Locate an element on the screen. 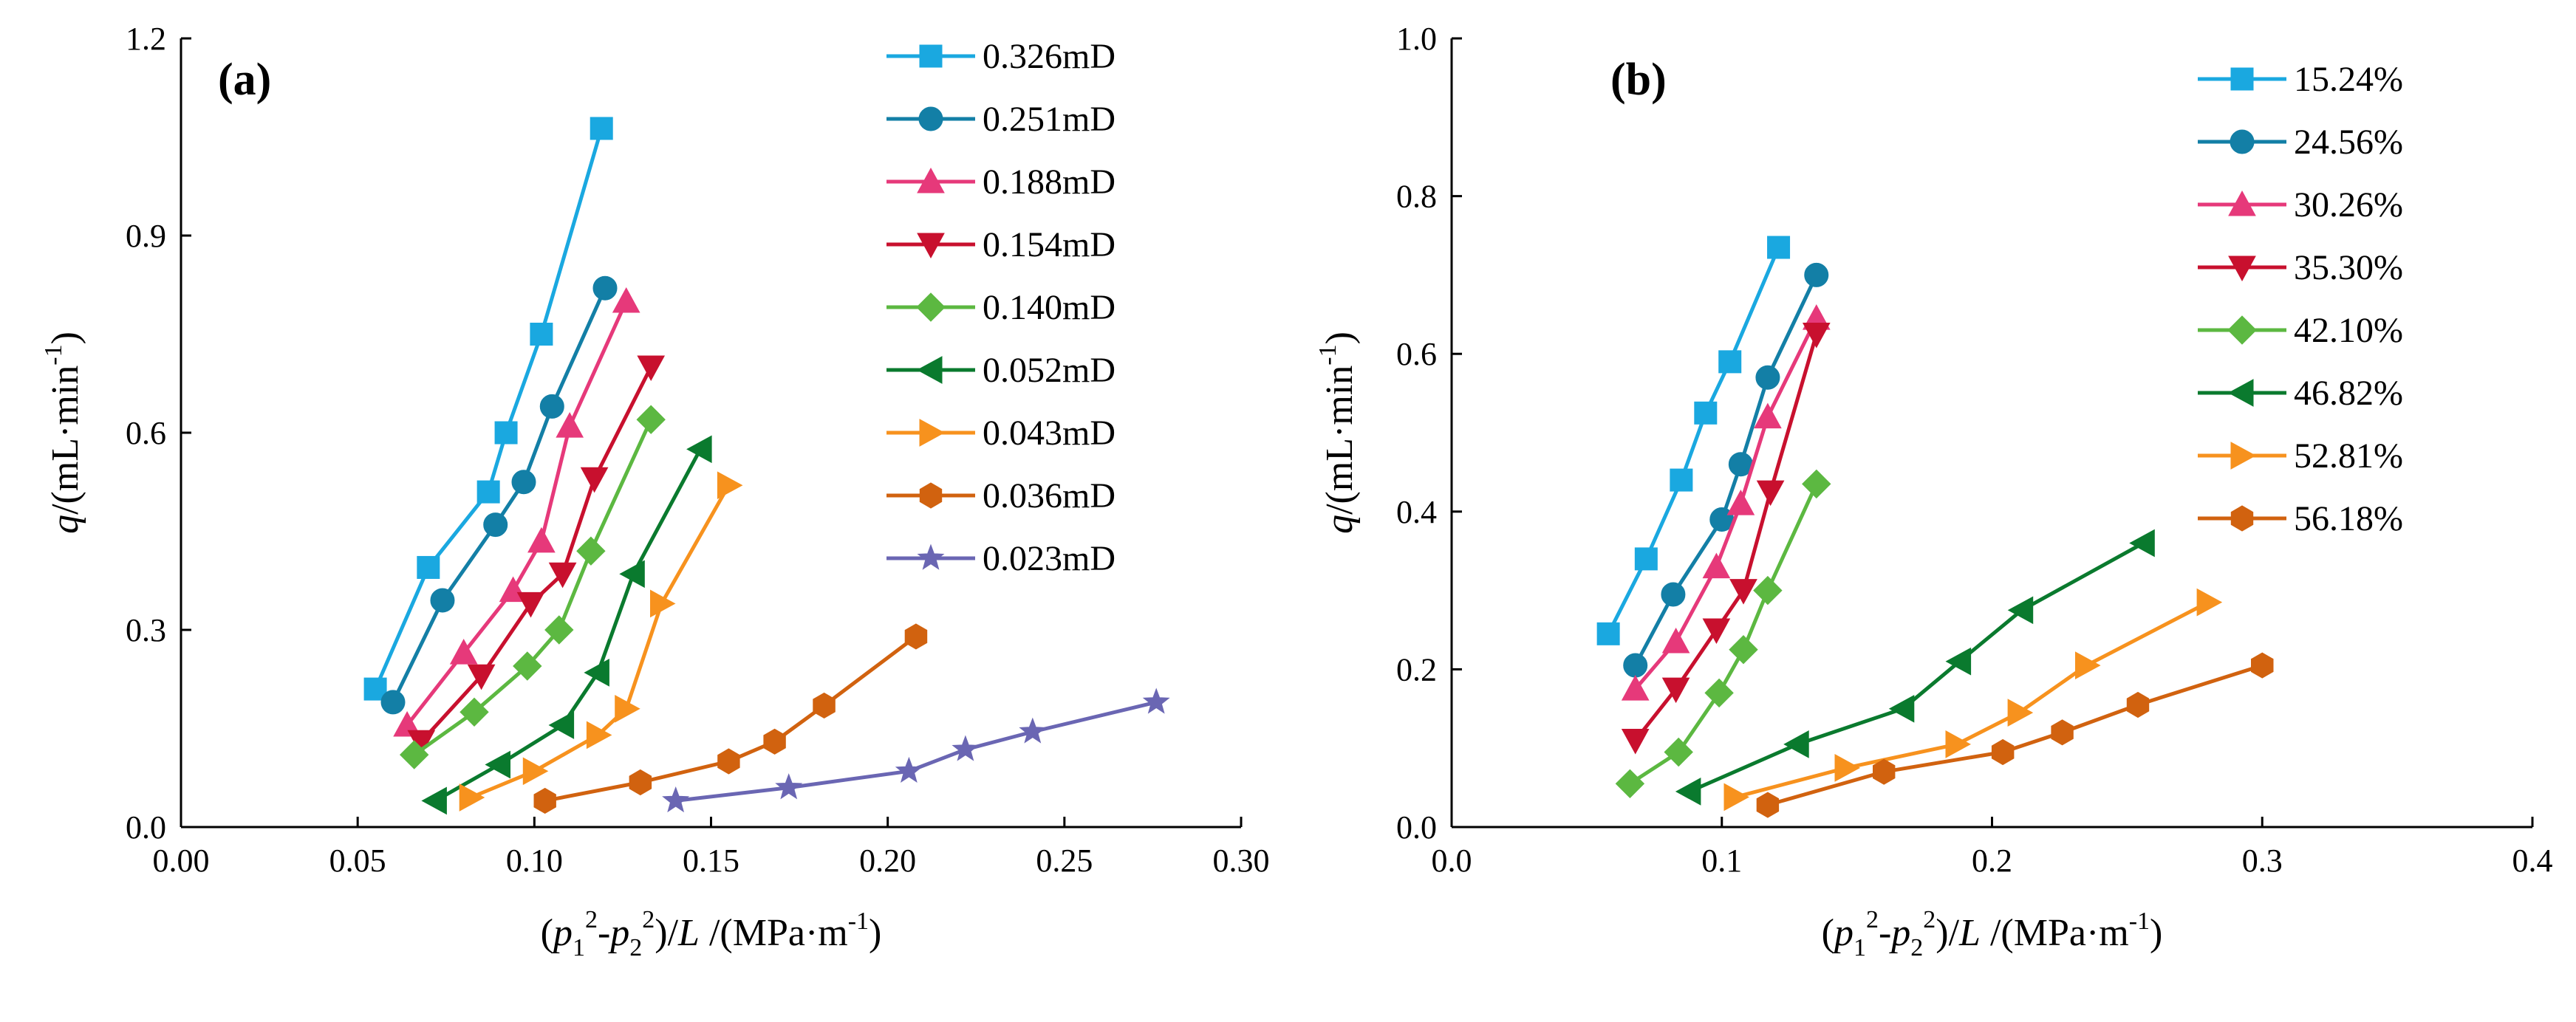  series-0.036mD is located at coordinates (730, 718).